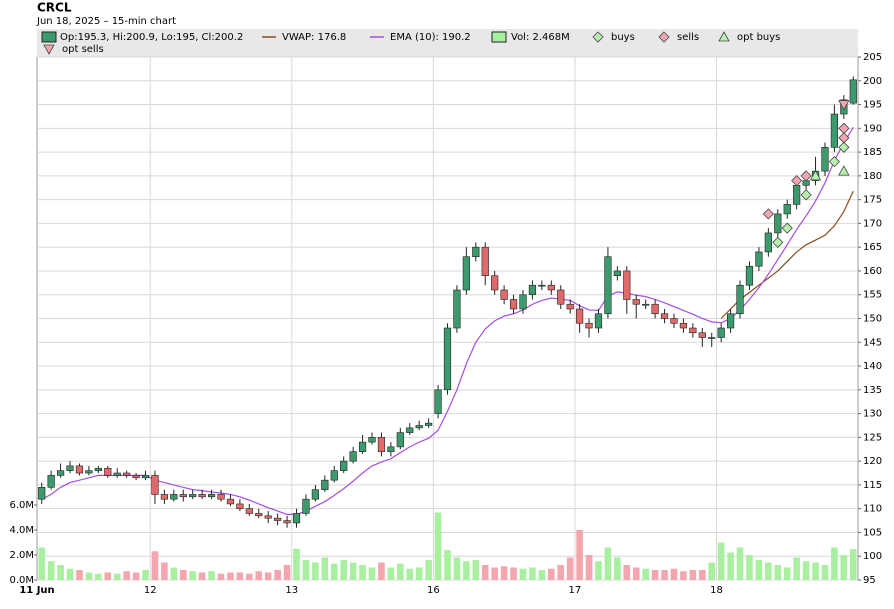 The width and height of the screenshot is (894, 609). Describe the element at coordinates (872, 81) in the screenshot. I see `y-tick-label: 200` at that location.